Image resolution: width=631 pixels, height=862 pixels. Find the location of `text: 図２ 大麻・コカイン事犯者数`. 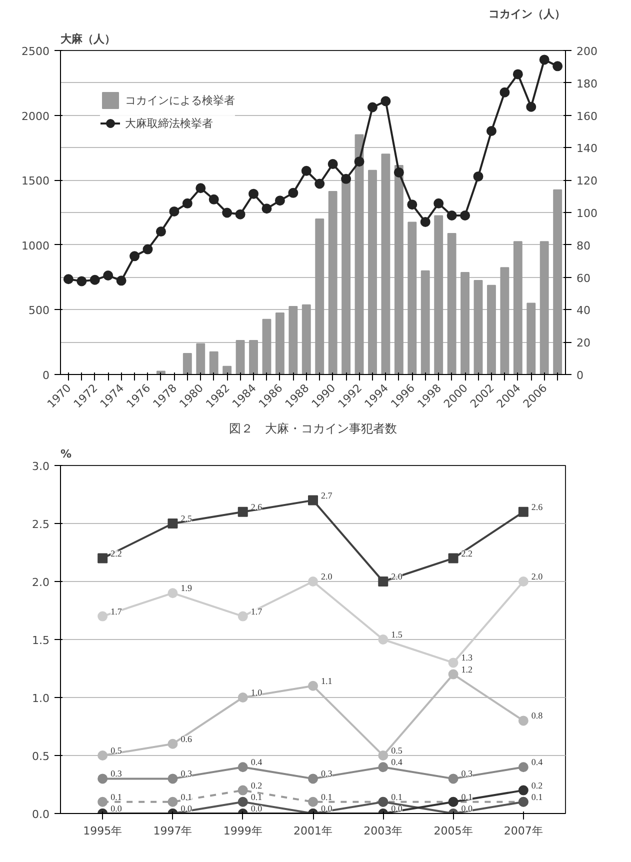

text: 図２ 大麻・コカイン事犯者数 is located at coordinates (313, 429).